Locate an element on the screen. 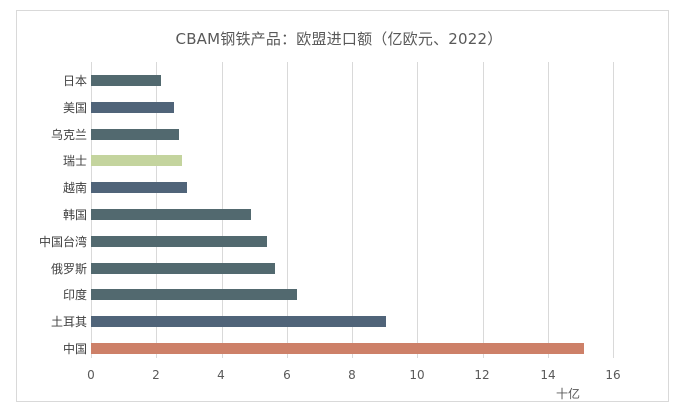 The image size is (678, 417). category-label: 瑞士 is located at coordinates (74, 161).